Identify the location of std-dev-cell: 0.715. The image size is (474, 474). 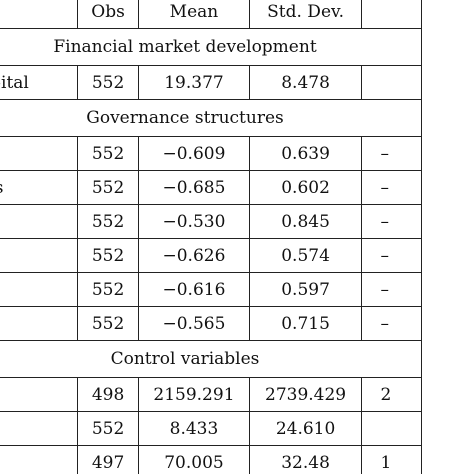
(305, 323).